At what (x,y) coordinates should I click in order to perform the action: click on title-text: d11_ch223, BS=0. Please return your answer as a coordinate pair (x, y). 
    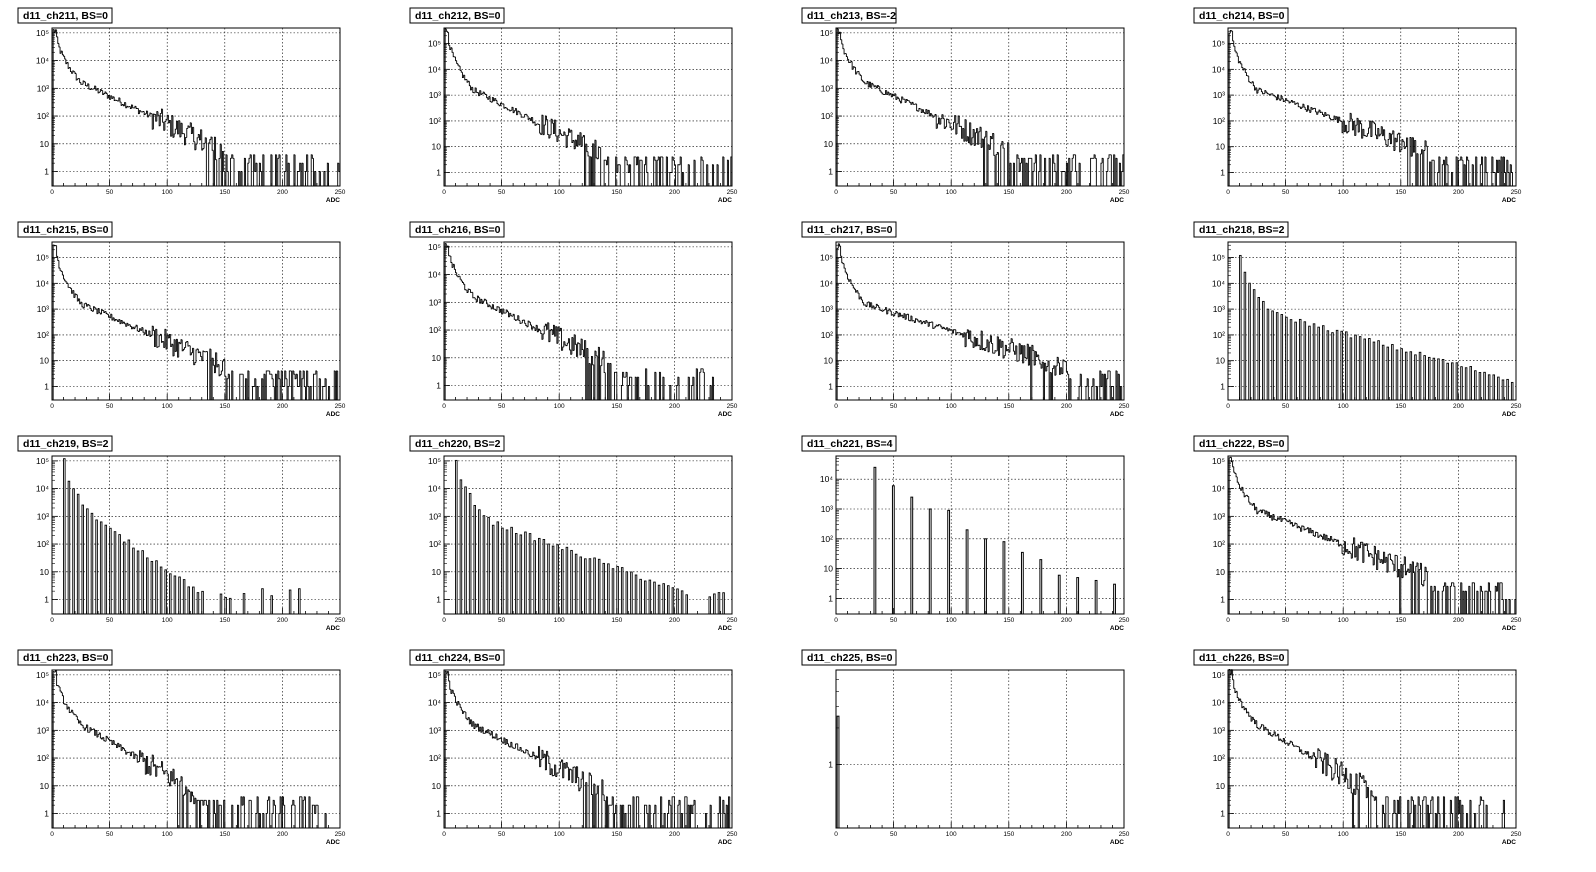
    Looking at the image, I should click on (66, 658).